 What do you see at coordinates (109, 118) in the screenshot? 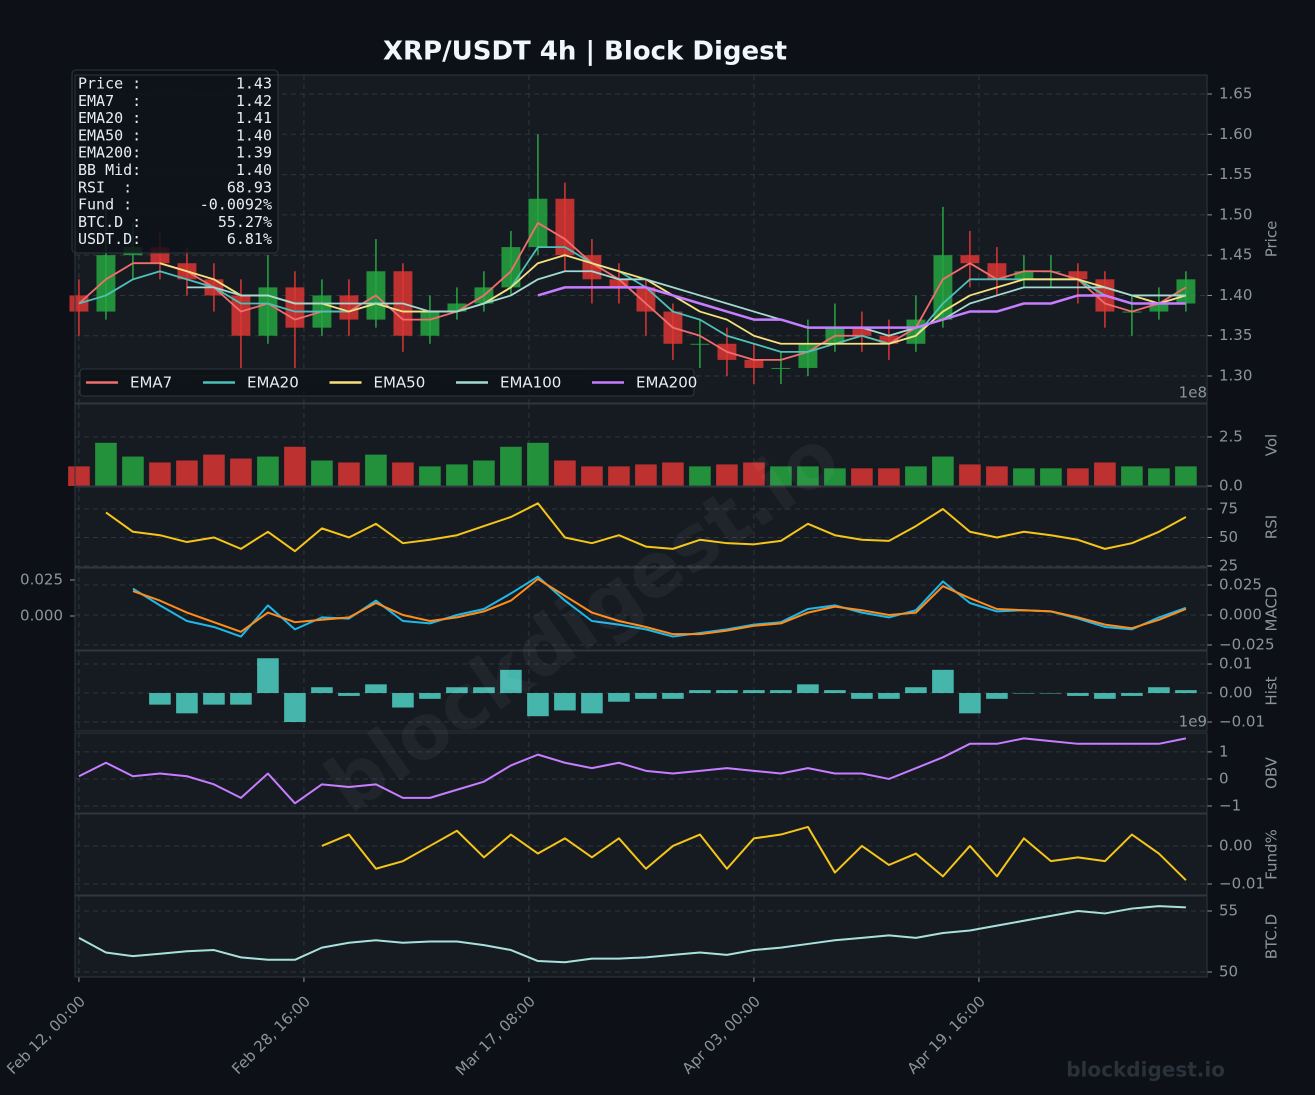
I see `info-label: EMA20 :` at bounding box center [109, 118].